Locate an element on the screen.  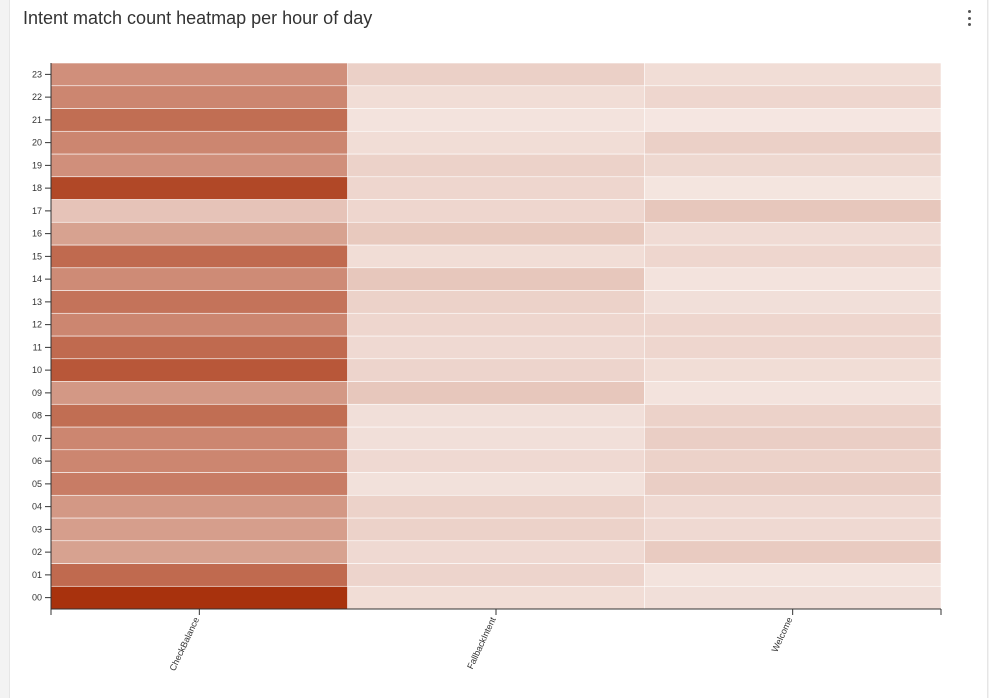
y-tick-label: 11 is located at coordinates (37, 347).